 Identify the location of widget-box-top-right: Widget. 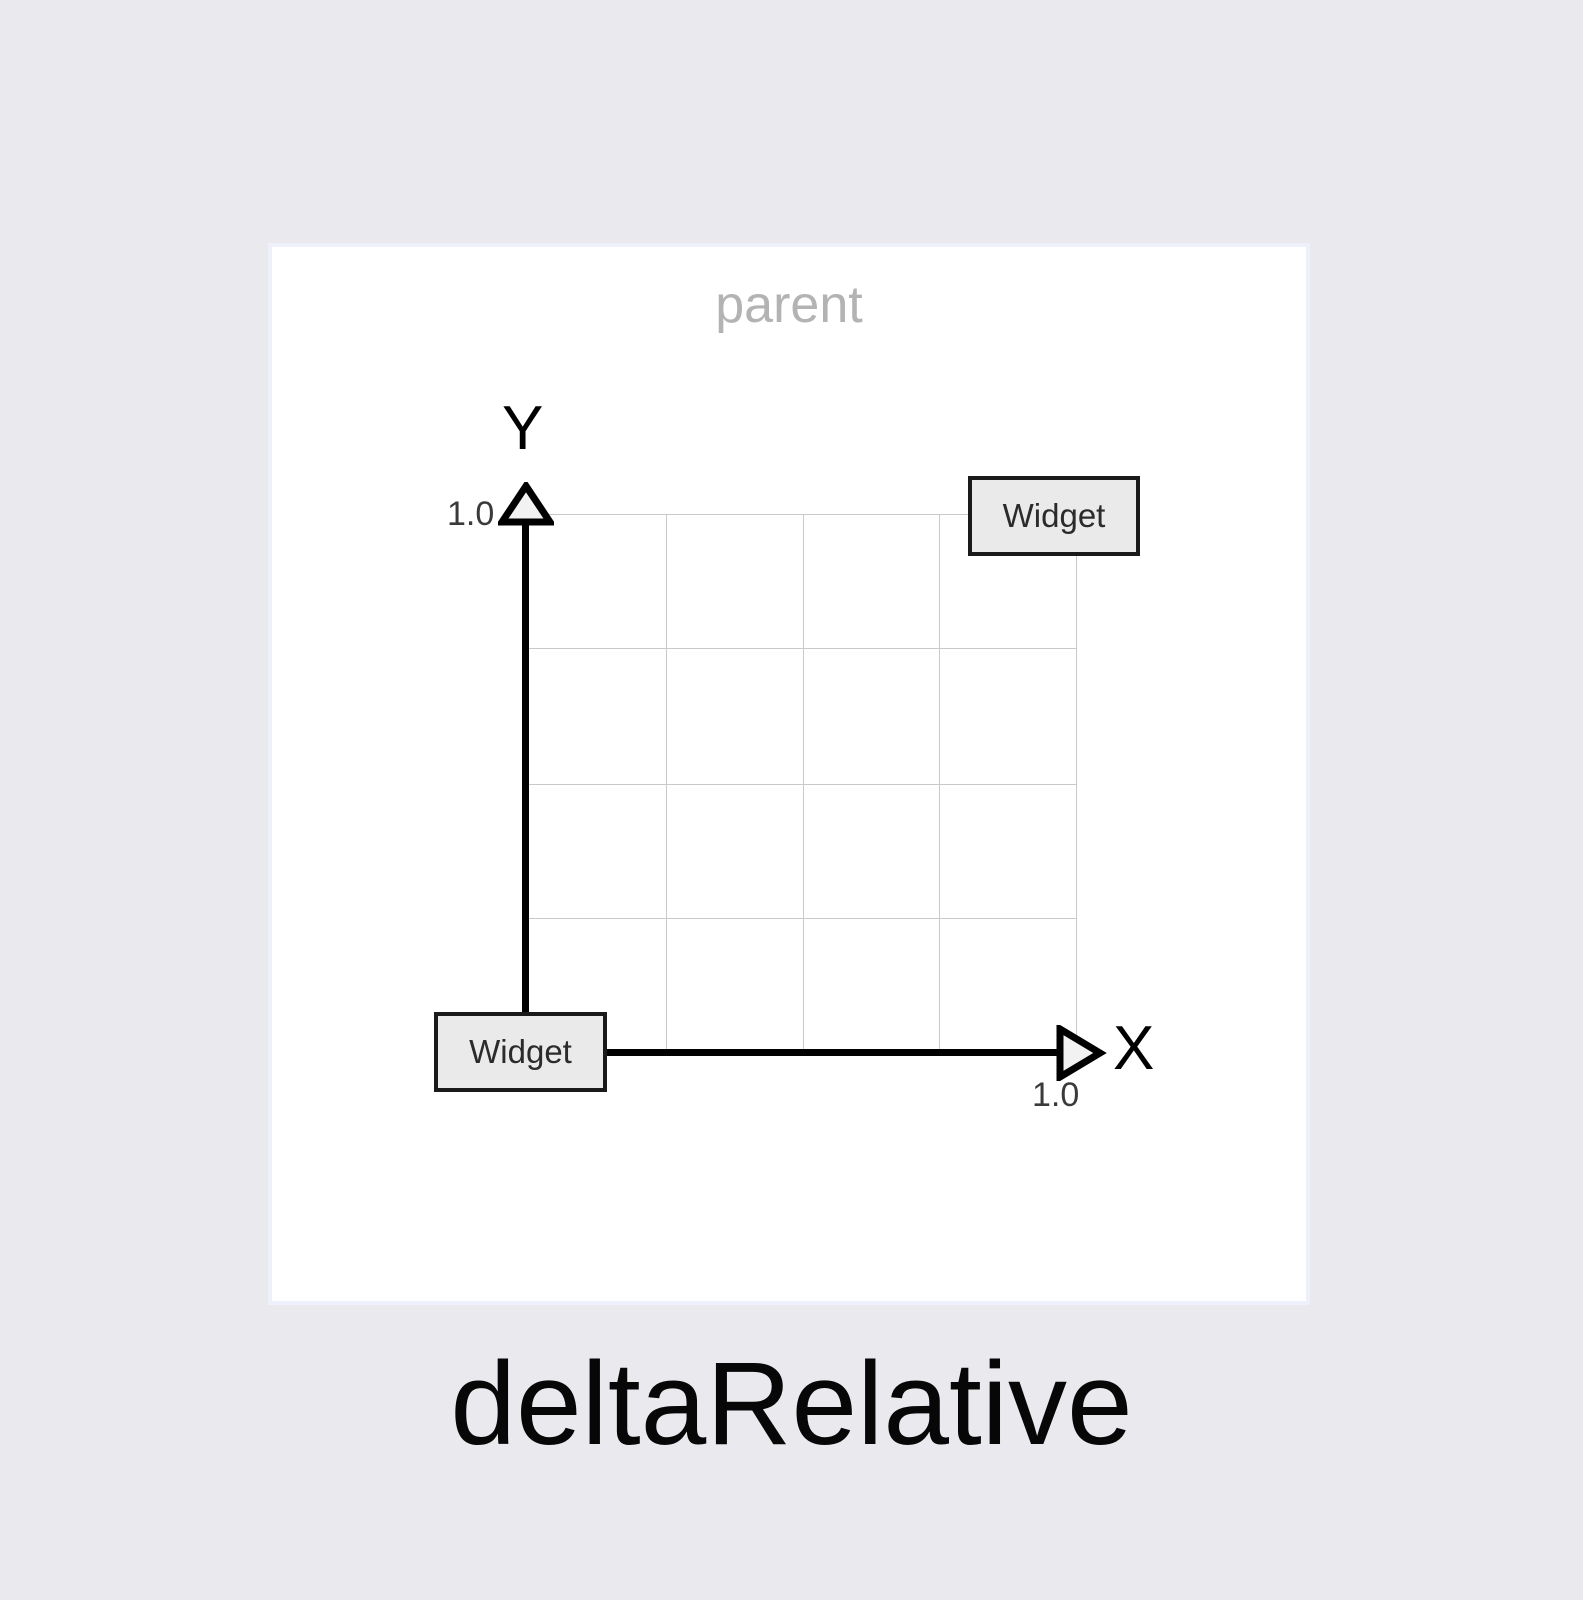
(1054, 516).